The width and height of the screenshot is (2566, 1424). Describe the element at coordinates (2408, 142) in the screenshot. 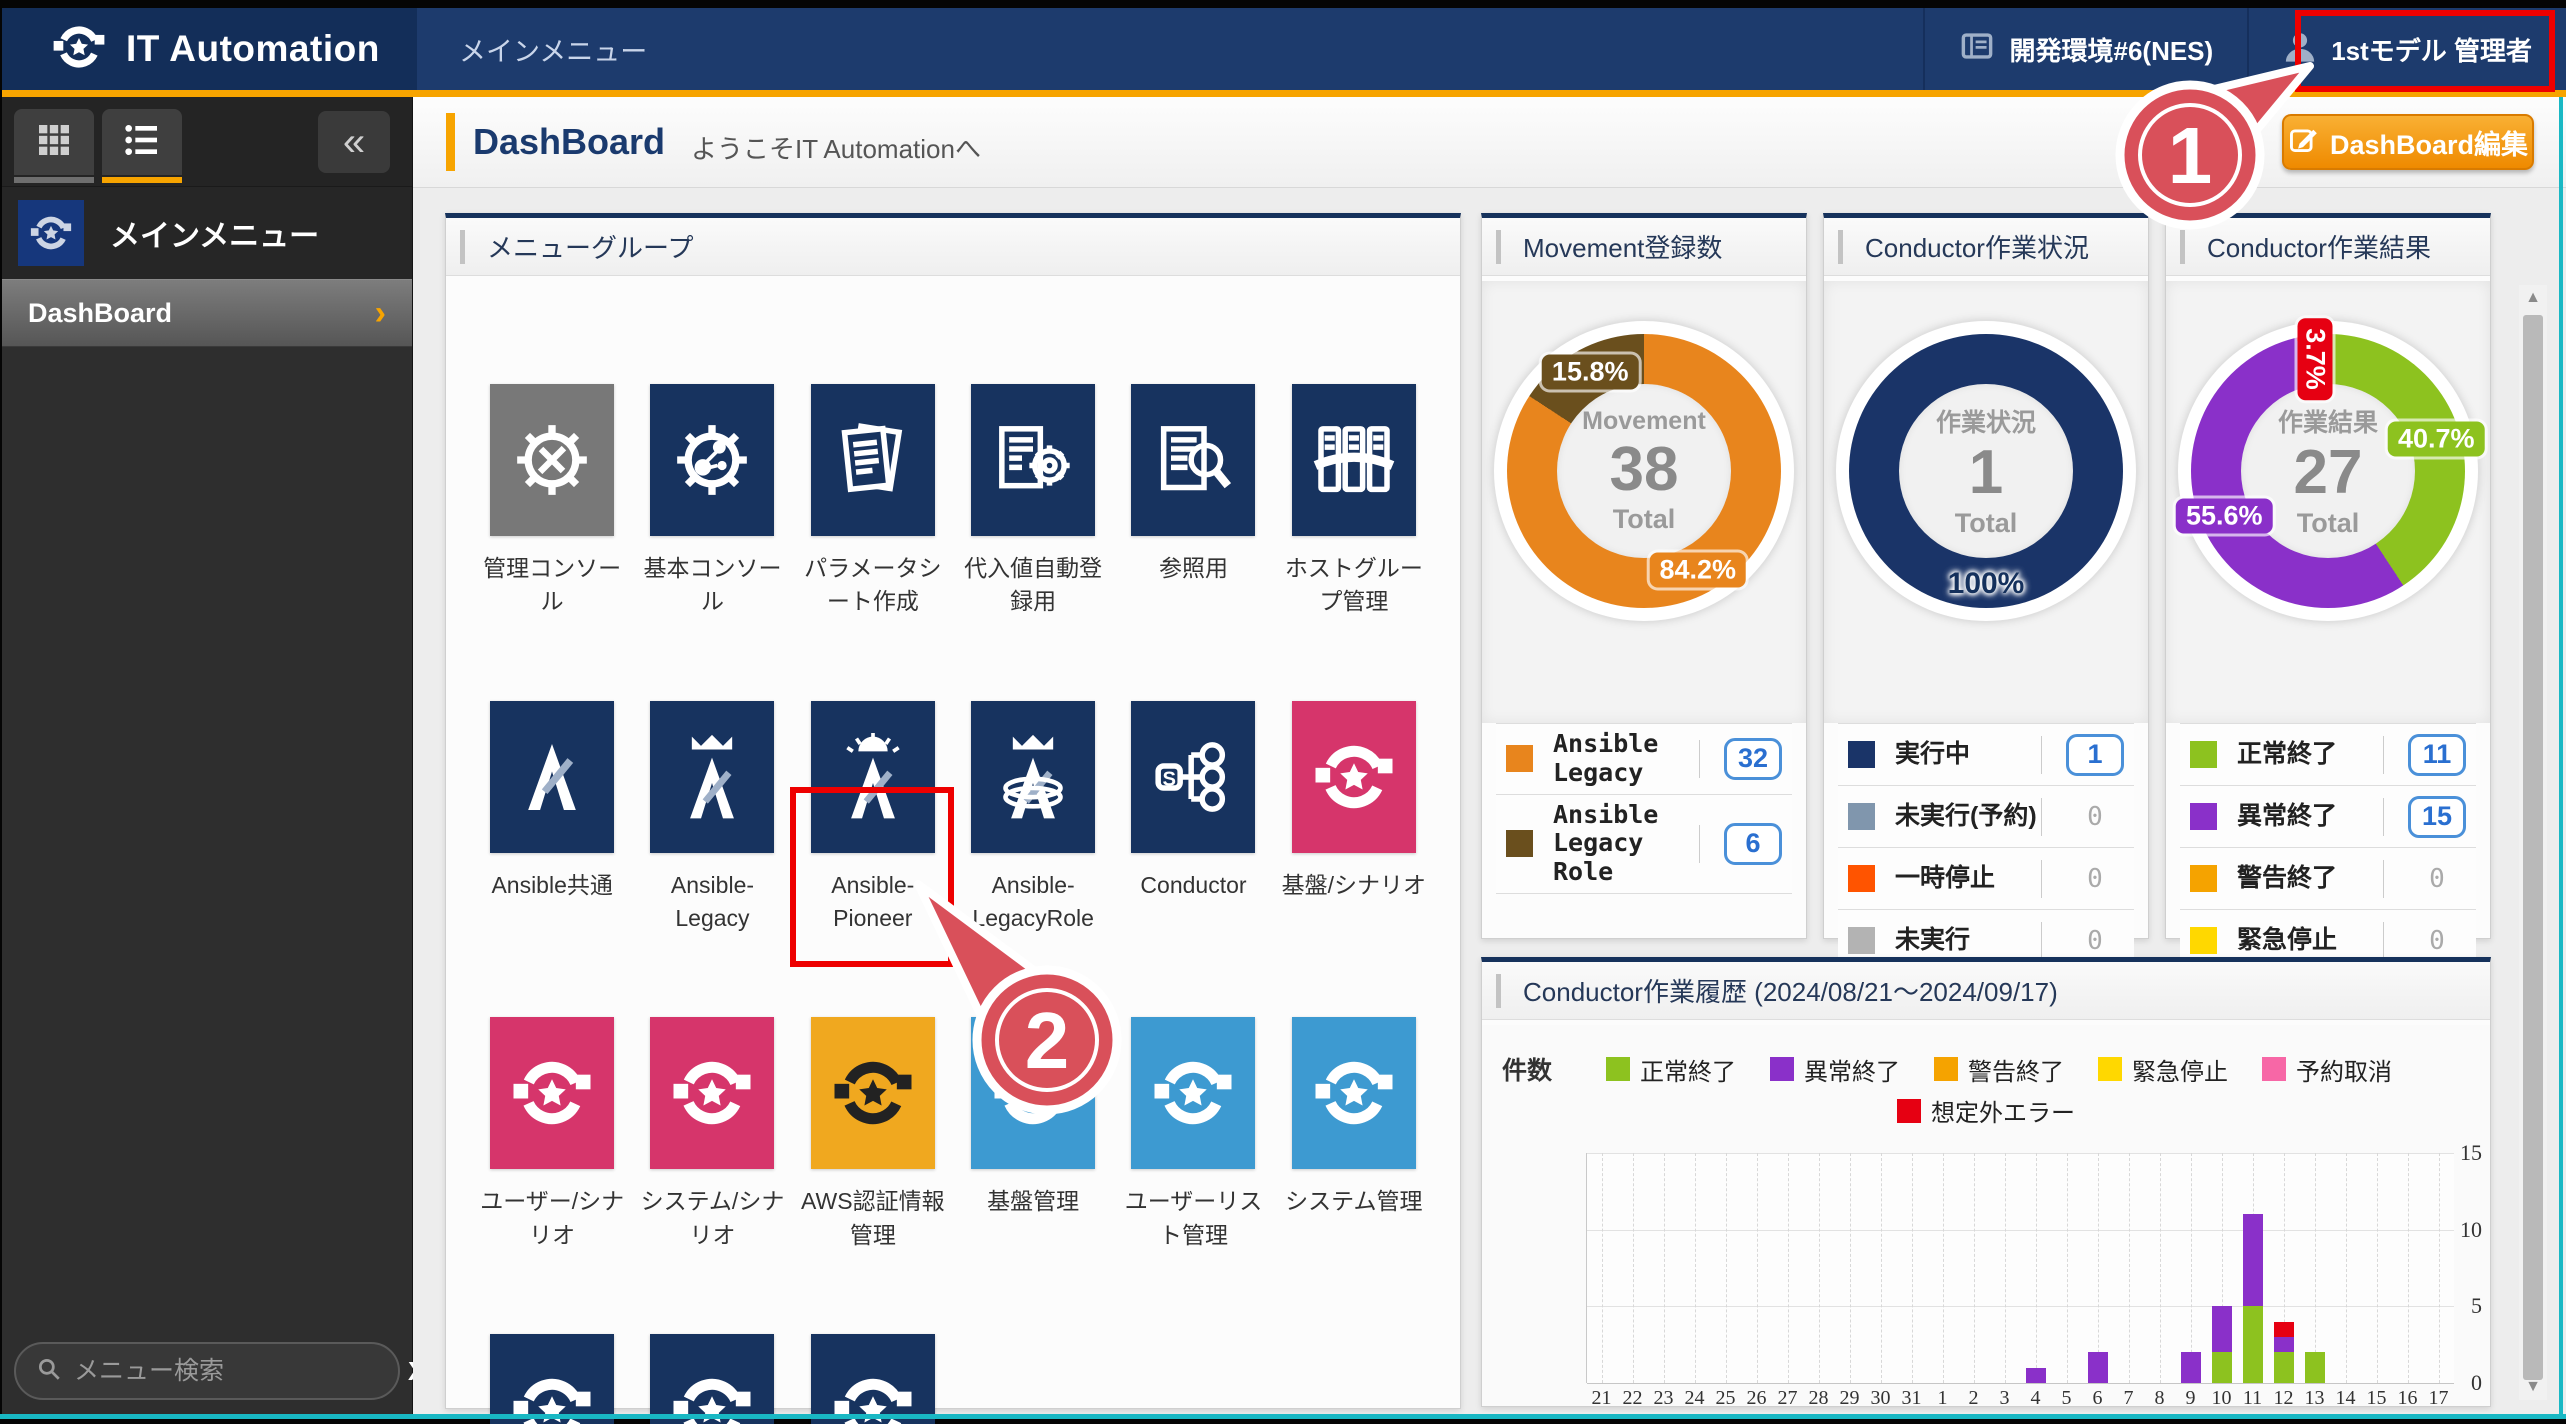

I see `dashboard-edit-button: DashBoard編集` at that location.